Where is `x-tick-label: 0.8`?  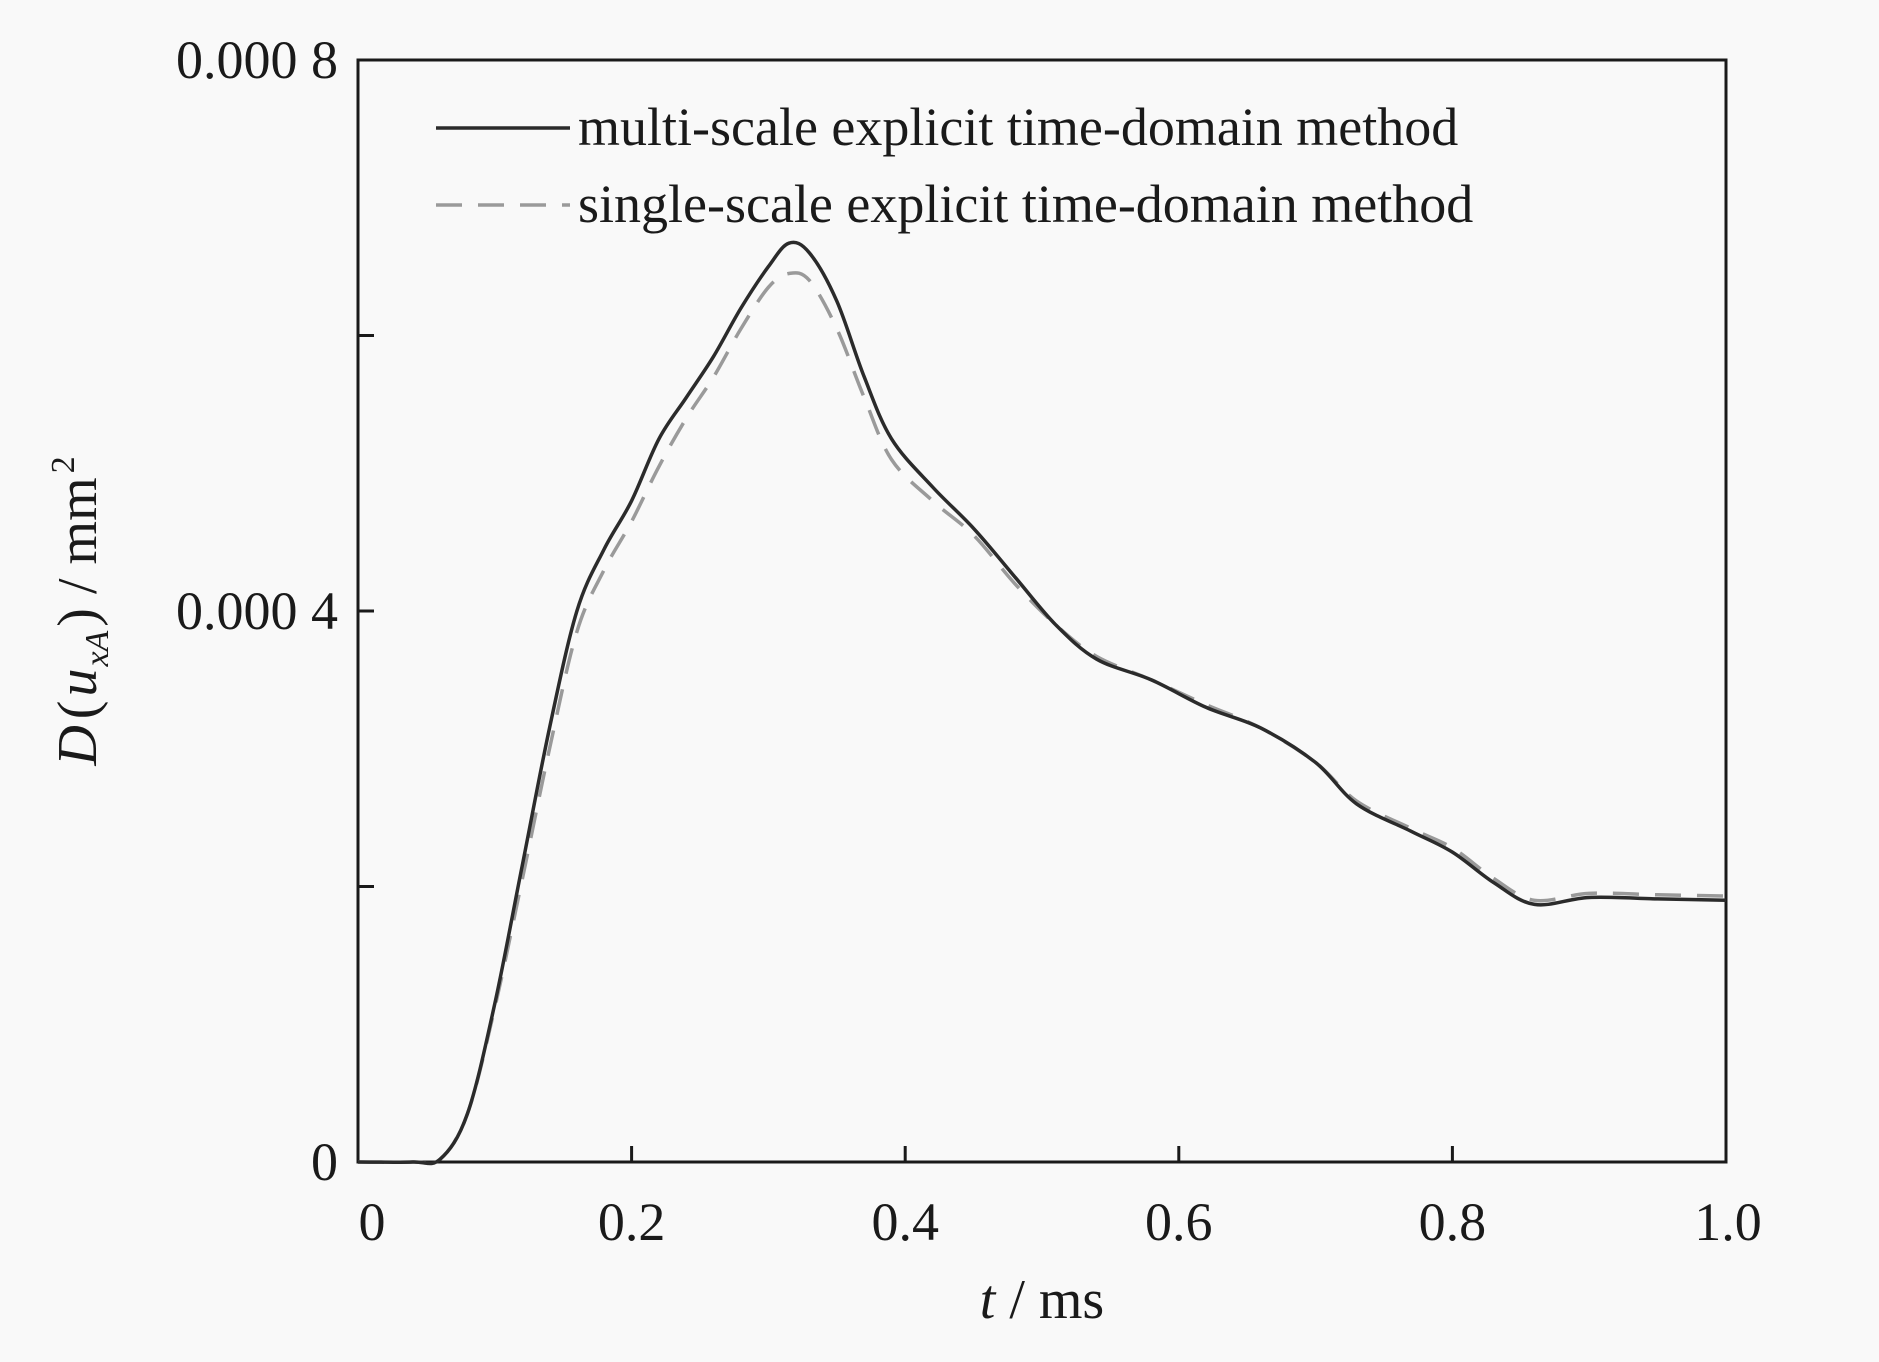
x-tick-label: 0.8 is located at coordinates (1453, 1222).